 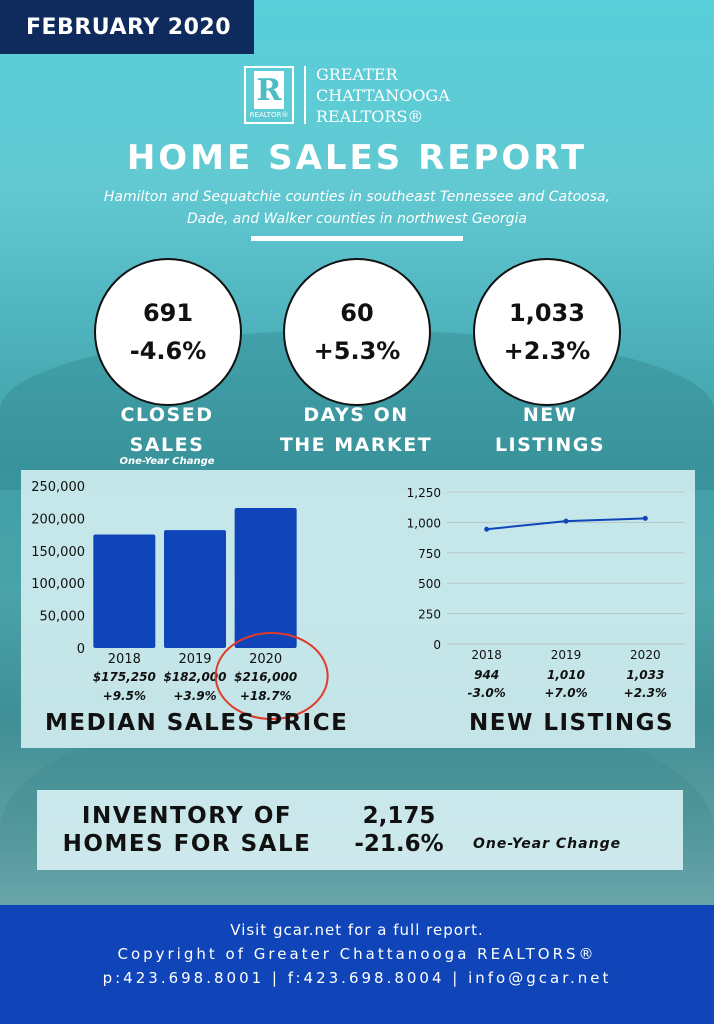 I want to click on closed-sales-label: CLOSED SALES, so click(x=167, y=430).